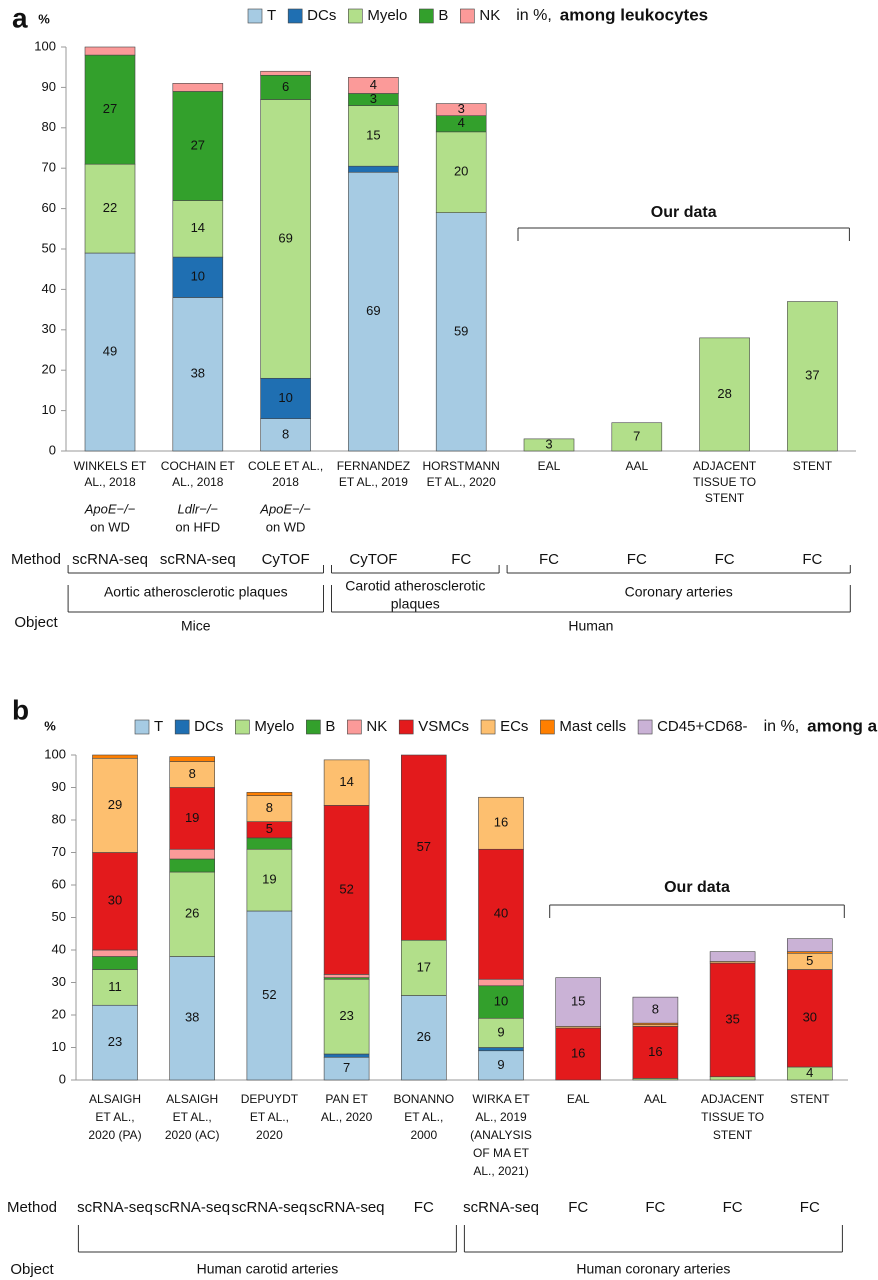 The width and height of the screenshot is (878, 1280). What do you see at coordinates (198, 466) in the screenshot?
I see `x-tick-label: COCHAIN ET` at bounding box center [198, 466].